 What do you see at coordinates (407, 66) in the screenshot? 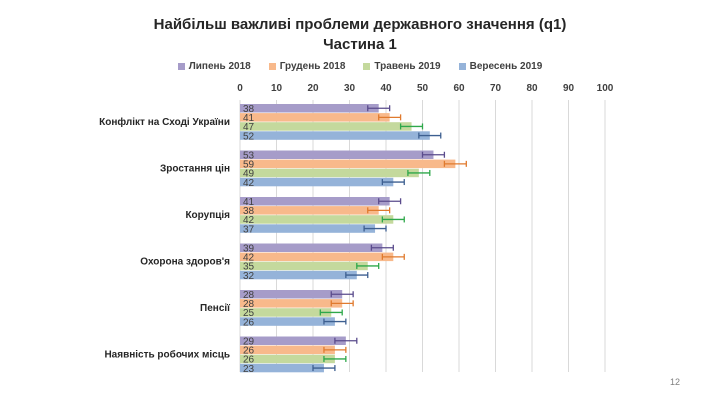
I see `legend-label: Травень 2019` at bounding box center [407, 66].